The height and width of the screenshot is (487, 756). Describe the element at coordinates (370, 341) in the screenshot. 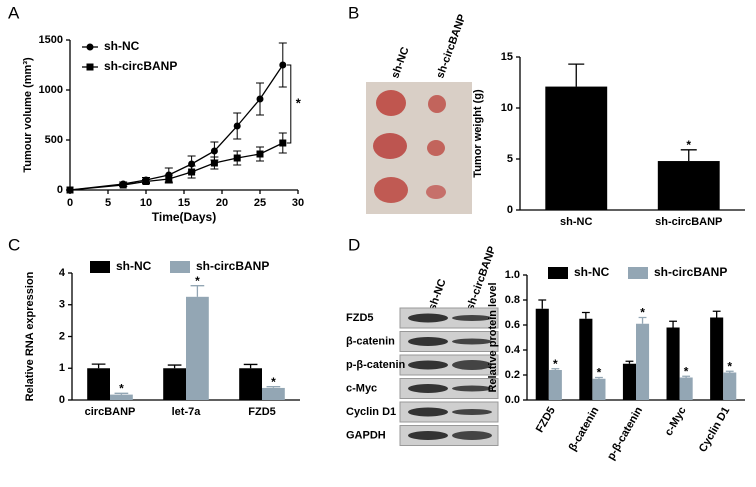

I see `blot-row-label: β-catenin` at that location.